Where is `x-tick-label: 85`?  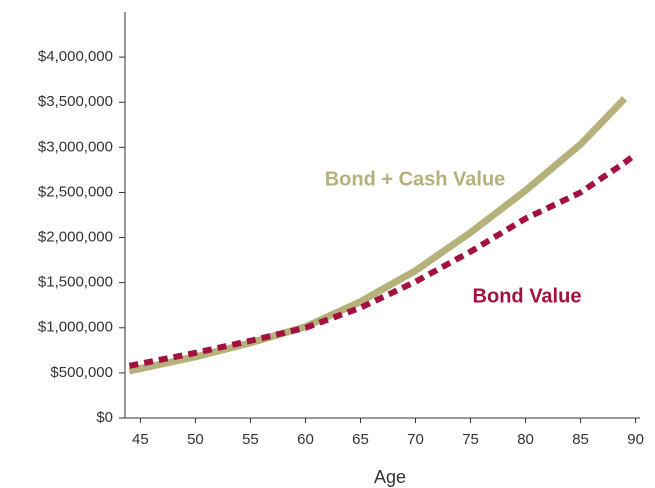
x-tick-label: 85 is located at coordinates (580, 439).